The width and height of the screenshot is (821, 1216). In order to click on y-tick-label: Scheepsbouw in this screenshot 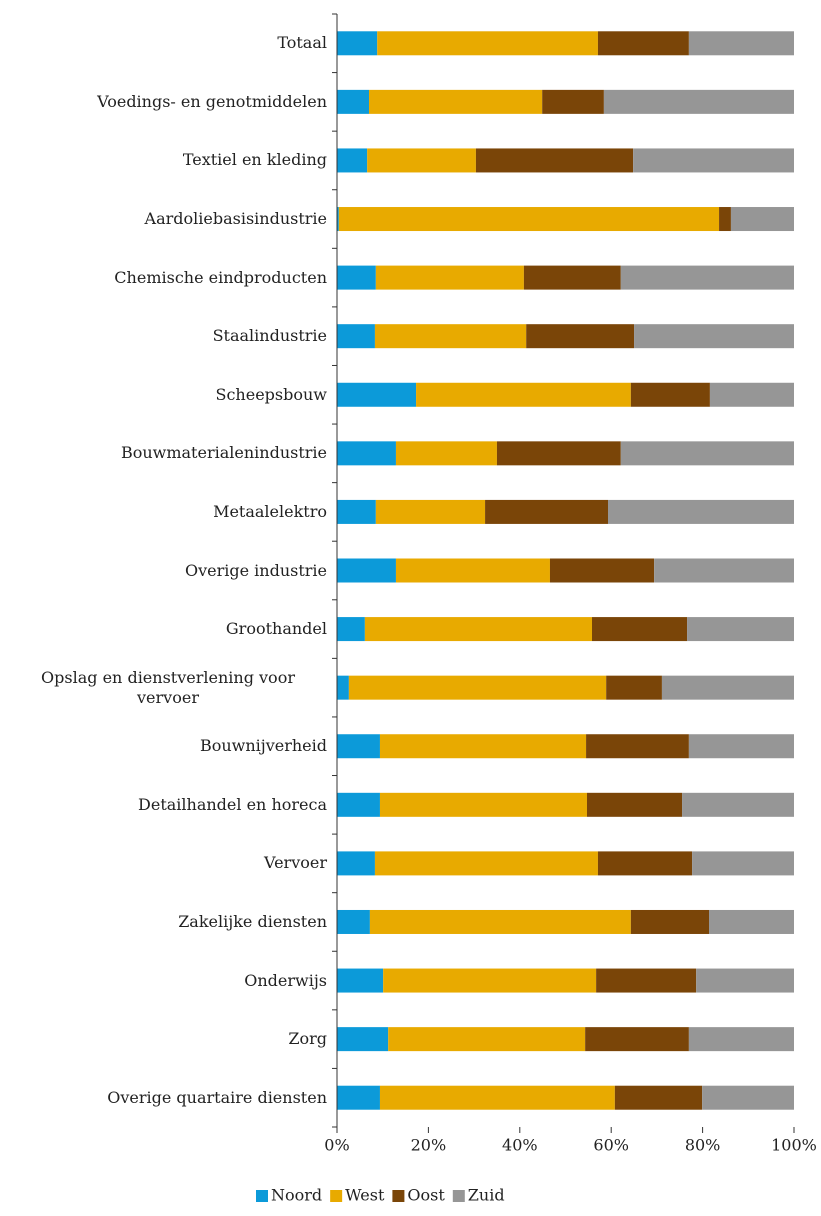, I will do `click(271, 394)`.